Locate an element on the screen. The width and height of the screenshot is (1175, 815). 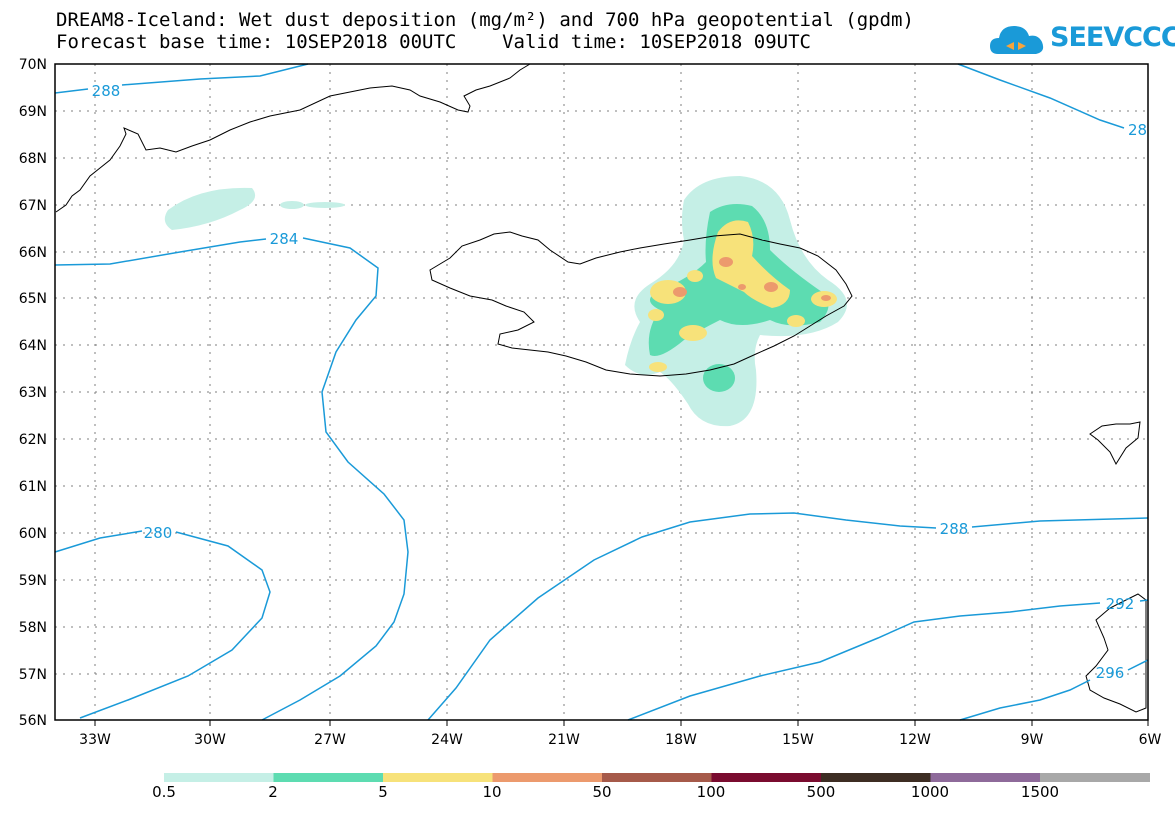
legend-label: 0.5 is located at coordinates (164, 792).